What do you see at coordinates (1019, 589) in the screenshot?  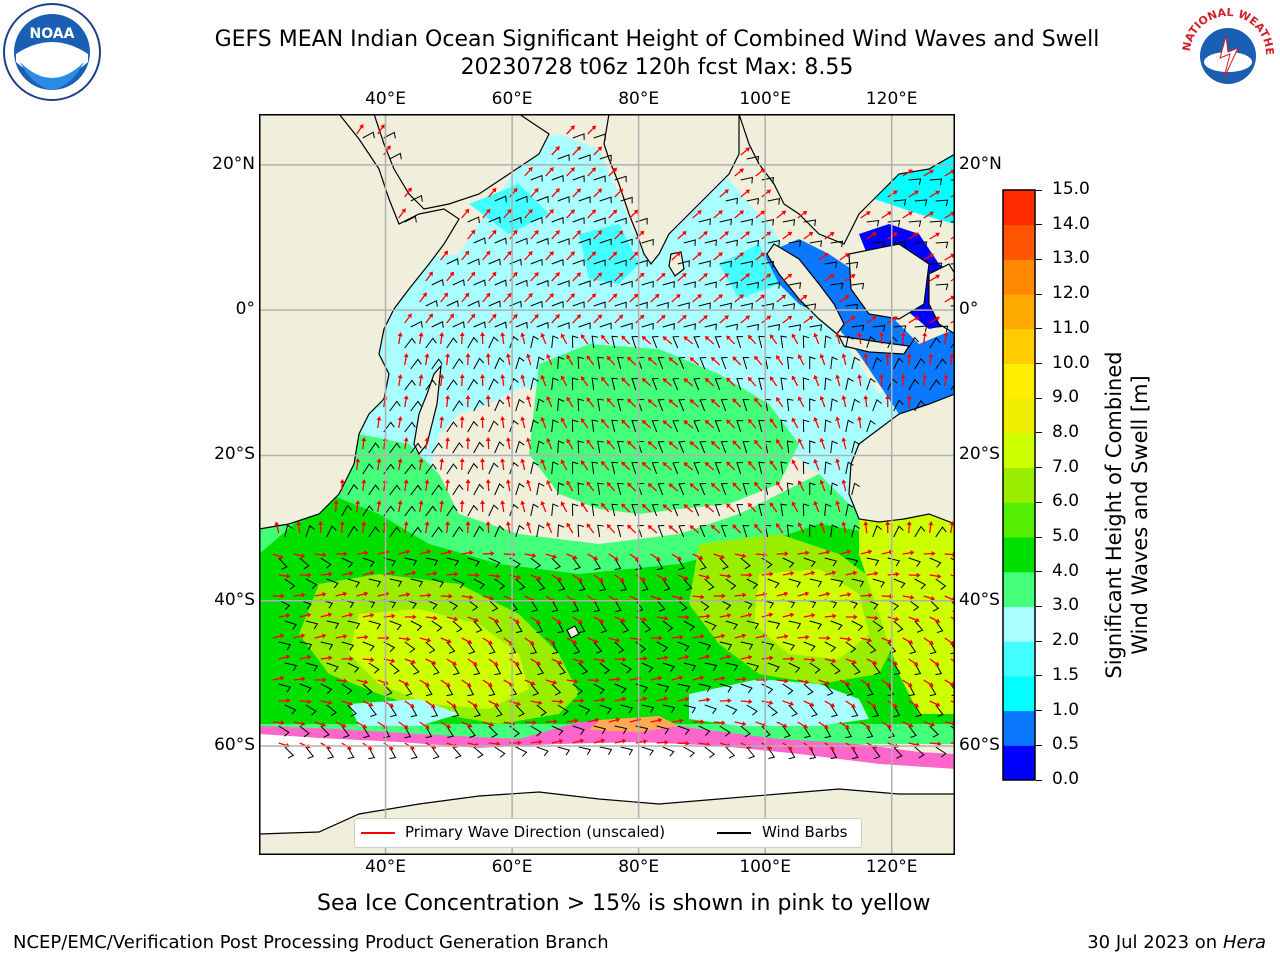 I see `colorbar-swatch` at bounding box center [1019, 589].